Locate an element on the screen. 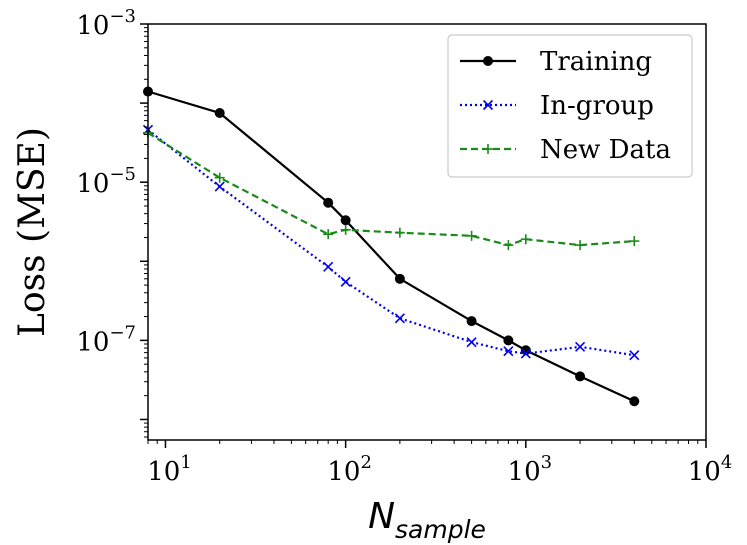 The height and width of the screenshot is (545, 747). x-tick-label-exp: 1 is located at coordinates (185, 462).